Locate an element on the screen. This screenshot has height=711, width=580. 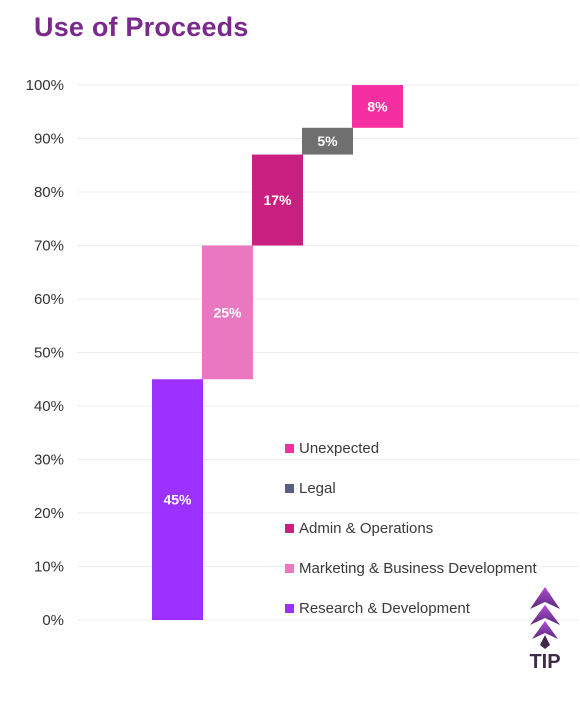
legend-label: Legal is located at coordinates (317, 488).